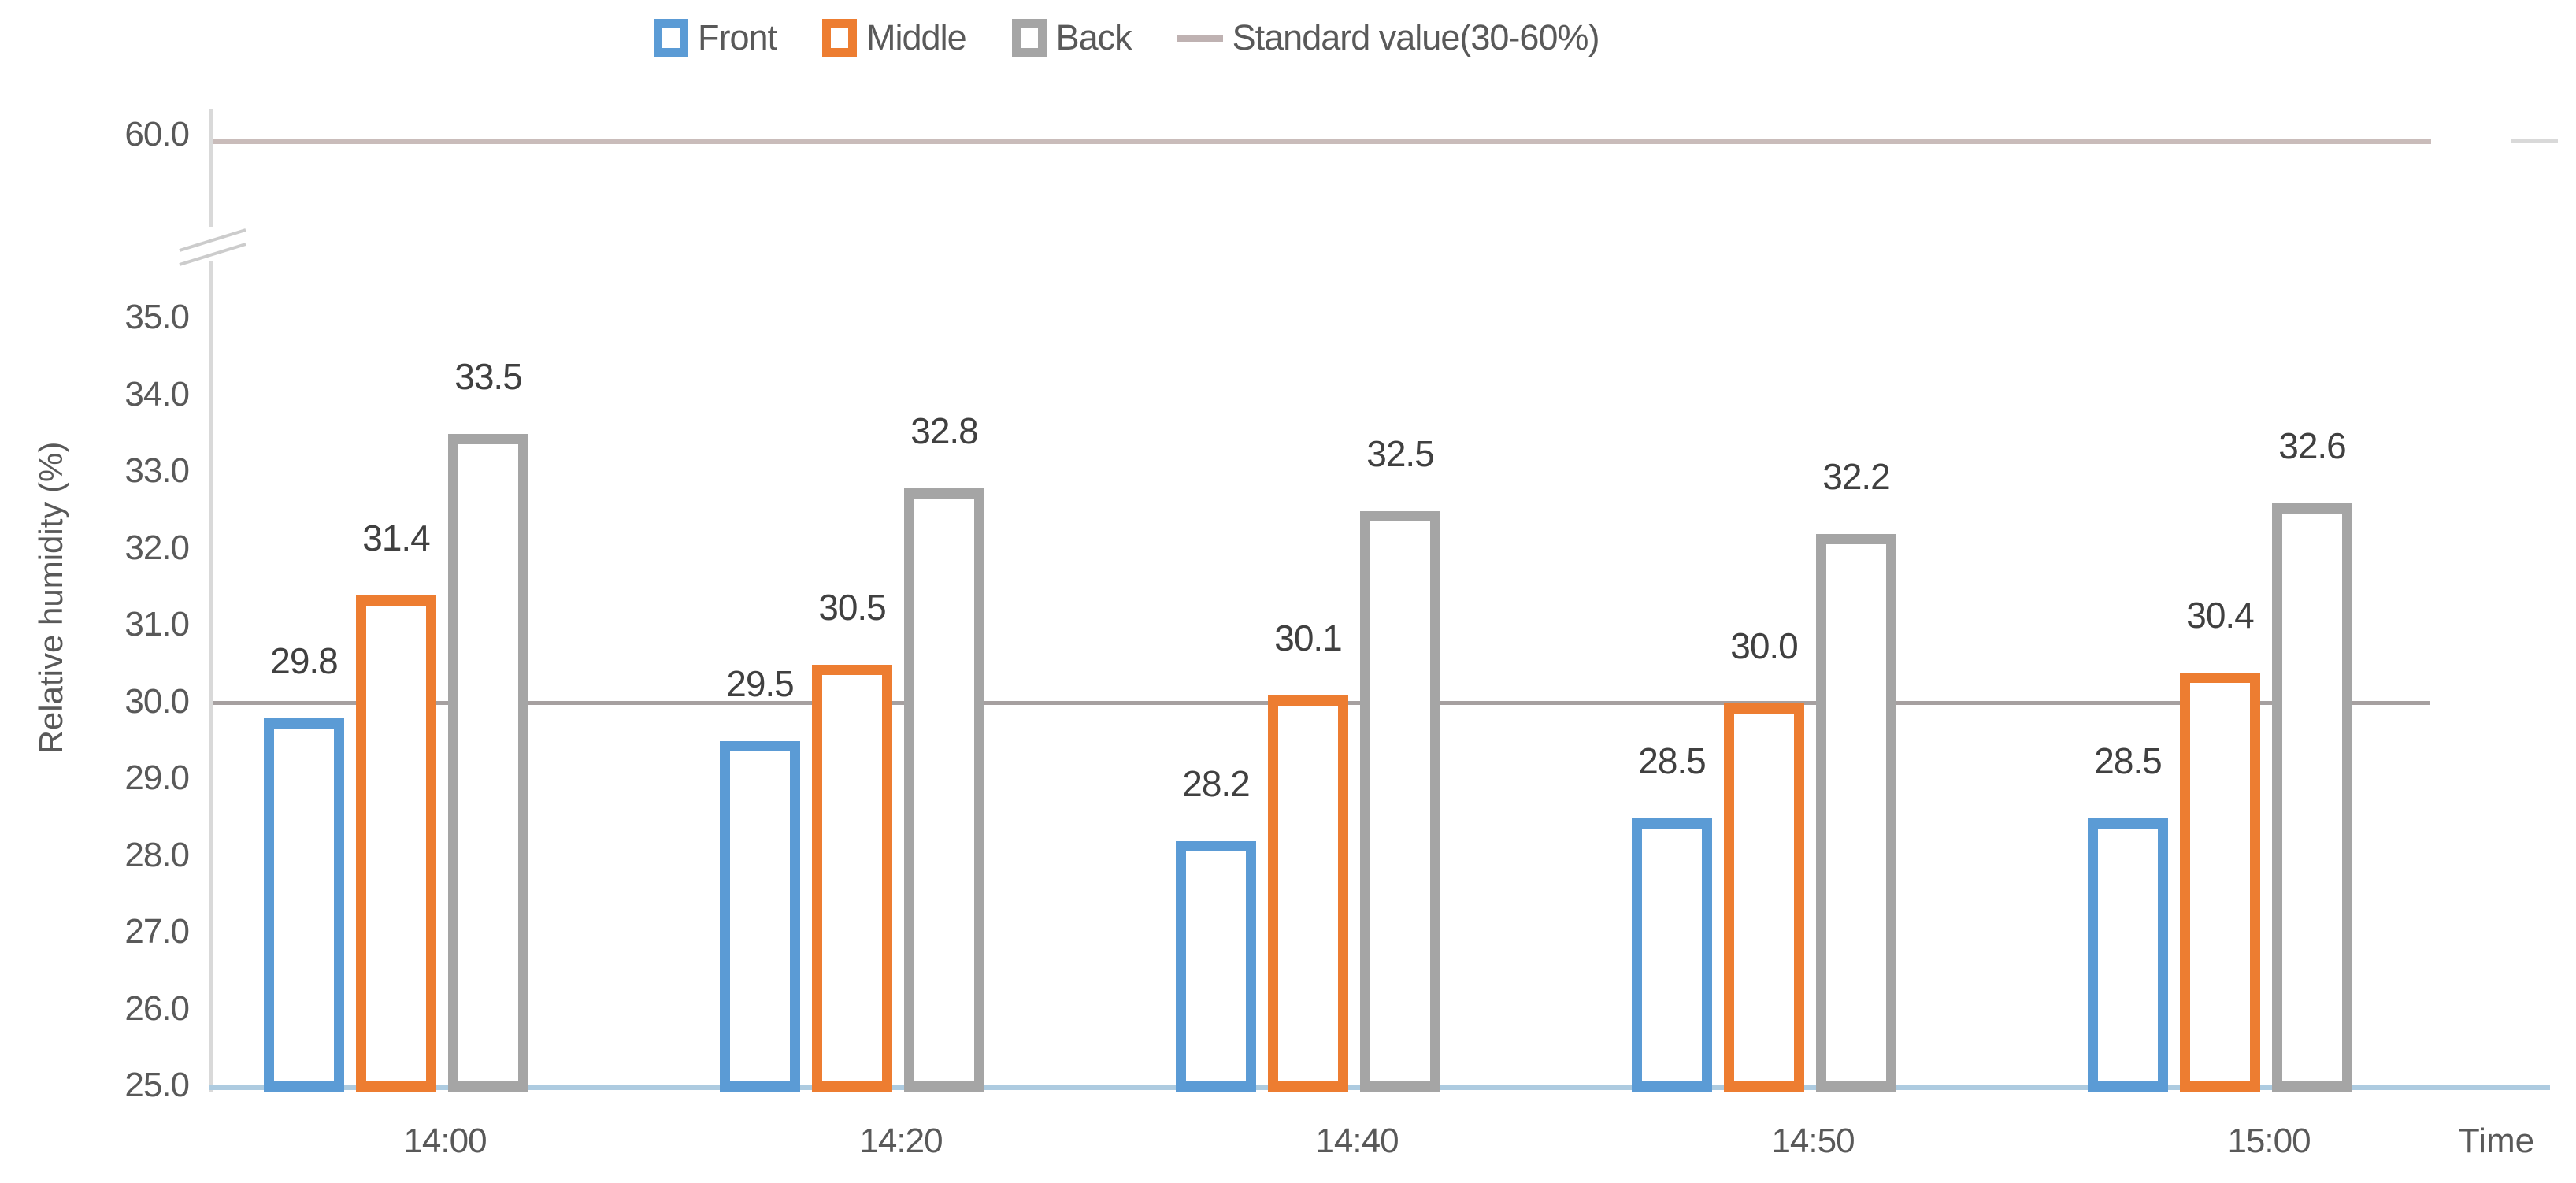 This screenshot has height=1183, width=2576. I want to click on bar-middle-14:40, so click(1308, 894).